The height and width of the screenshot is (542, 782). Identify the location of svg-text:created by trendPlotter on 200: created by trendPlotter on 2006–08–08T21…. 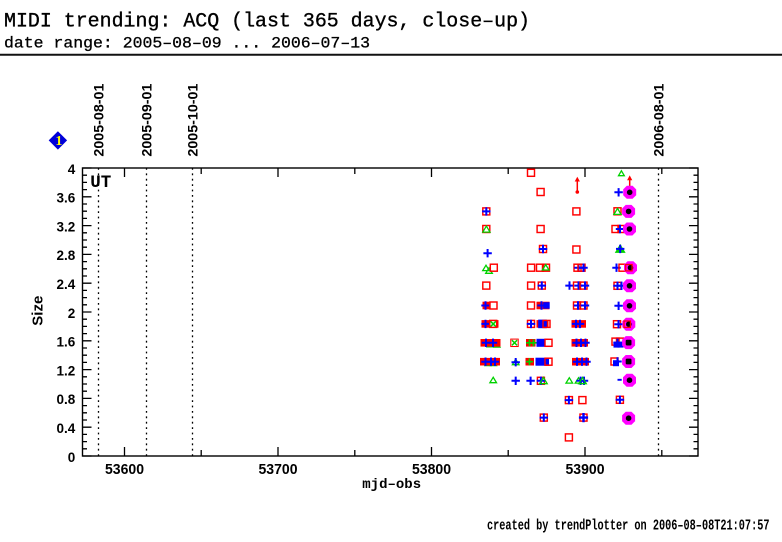
(628, 527).